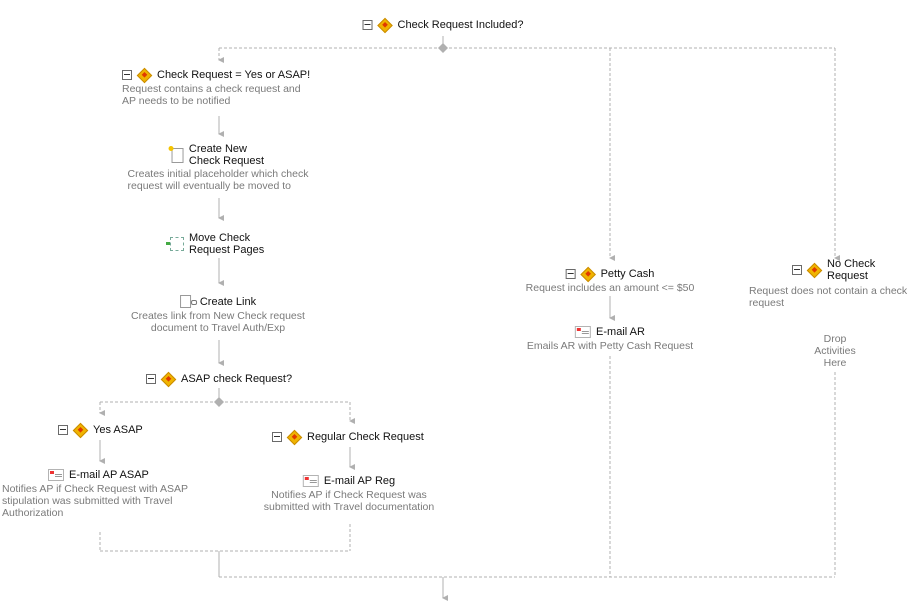  I want to click on move-pages-icon, so click(175, 244).